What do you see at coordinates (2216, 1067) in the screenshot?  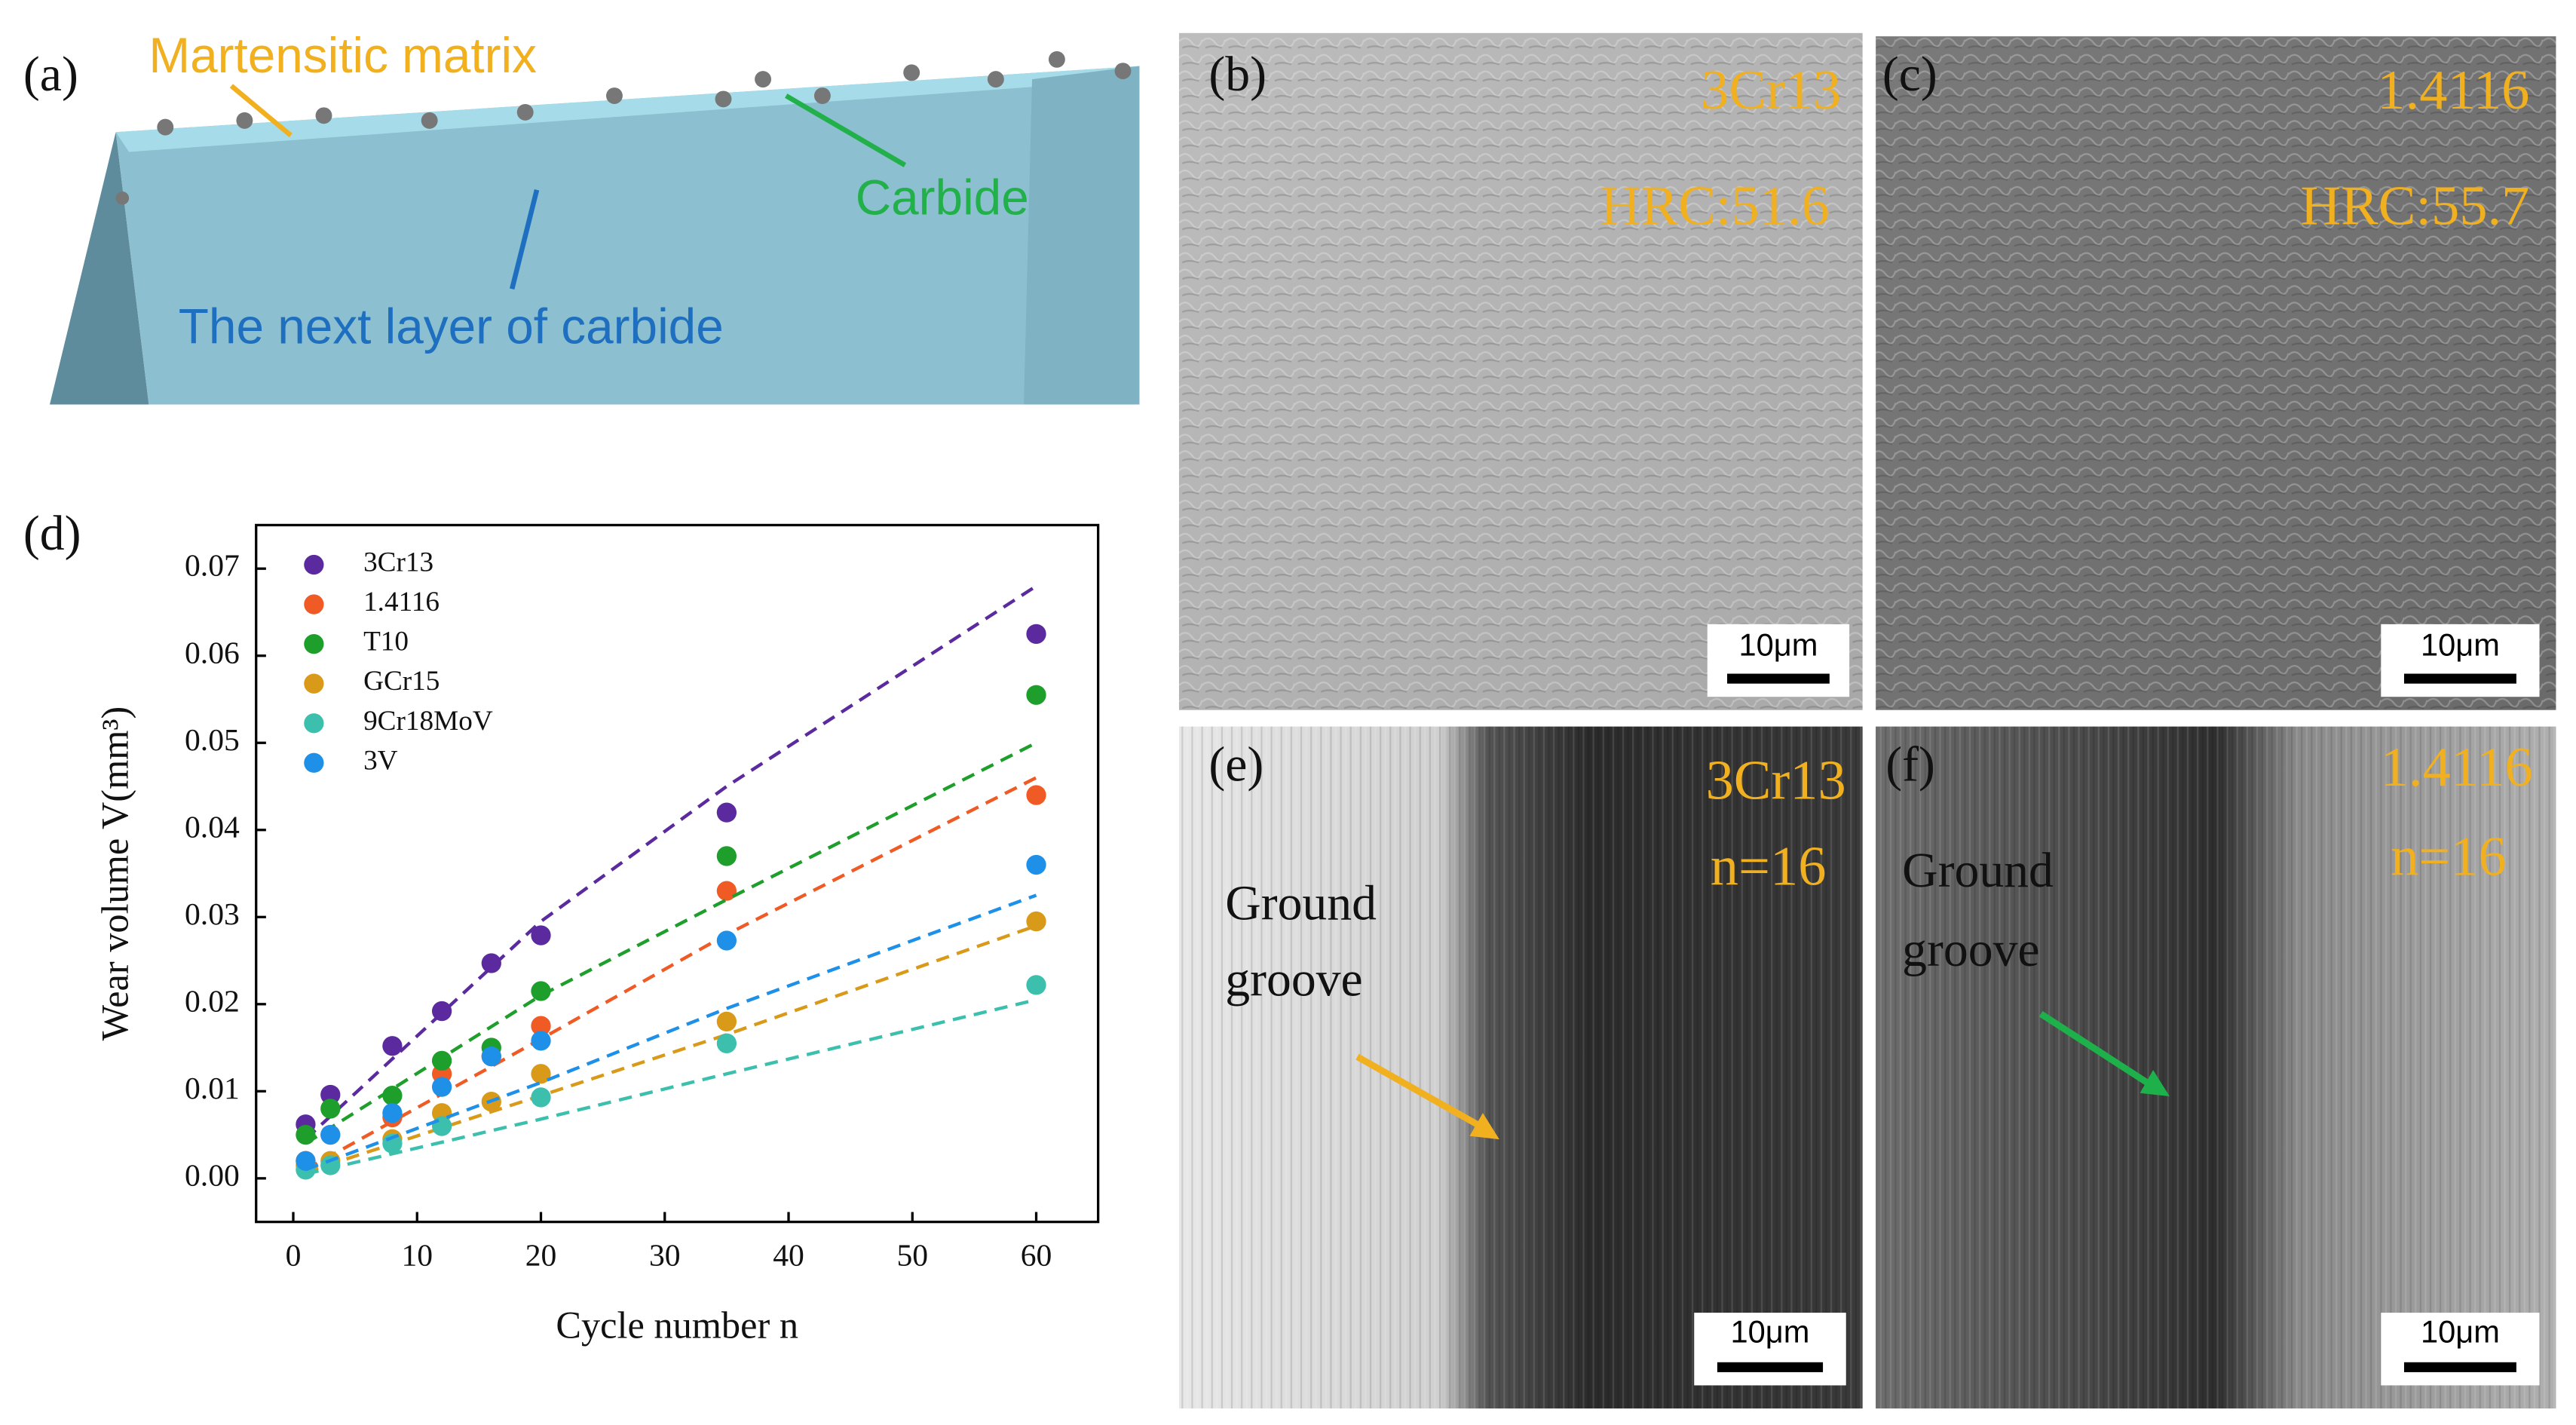 I see `panel-f: (f) 1.4116 n=16 Ground groove 10μm` at bounding box center [2216, 1067].